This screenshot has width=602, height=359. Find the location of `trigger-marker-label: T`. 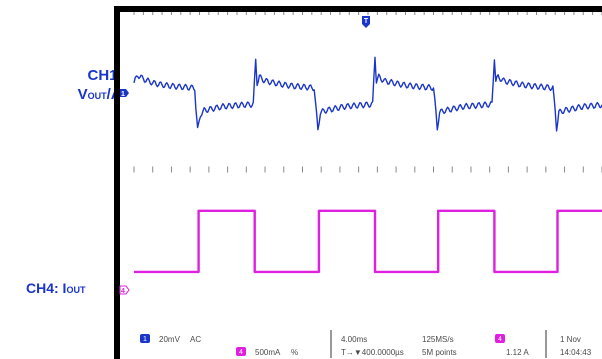

trigger-marker-label: T is located at coordinates (366, 21).